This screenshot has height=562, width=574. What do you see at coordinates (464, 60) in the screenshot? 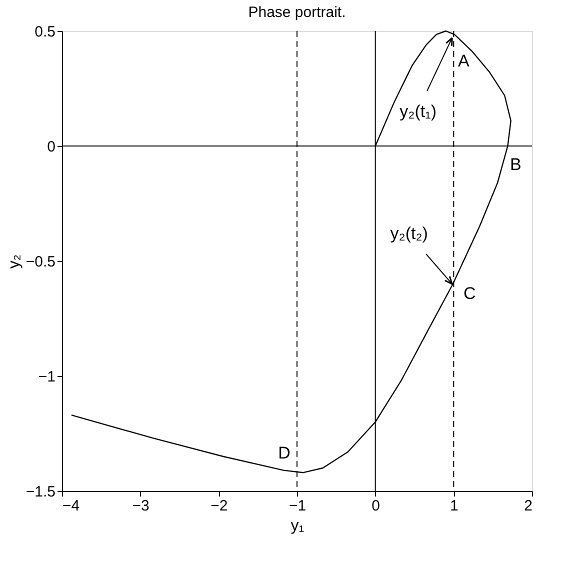
I see `annotation: A` at bounding box center [464, 60].